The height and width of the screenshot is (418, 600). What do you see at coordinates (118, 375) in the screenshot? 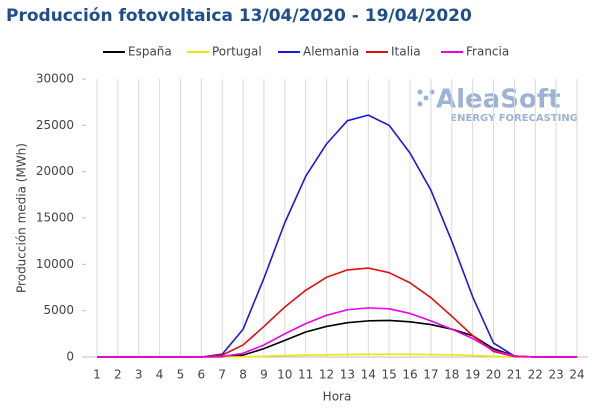
I see `x-tick-label: 2` at bounding box center [118, 375].